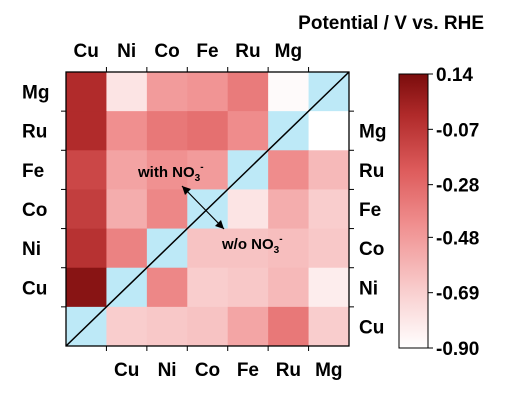 Image resolution: width=515 pixels, height=403 pixels. What do you see at coordinates (252, 245) in the screenshot?
I see `annotation-without-nitrate: w/o NO3-` at bounding box center [252, 245].